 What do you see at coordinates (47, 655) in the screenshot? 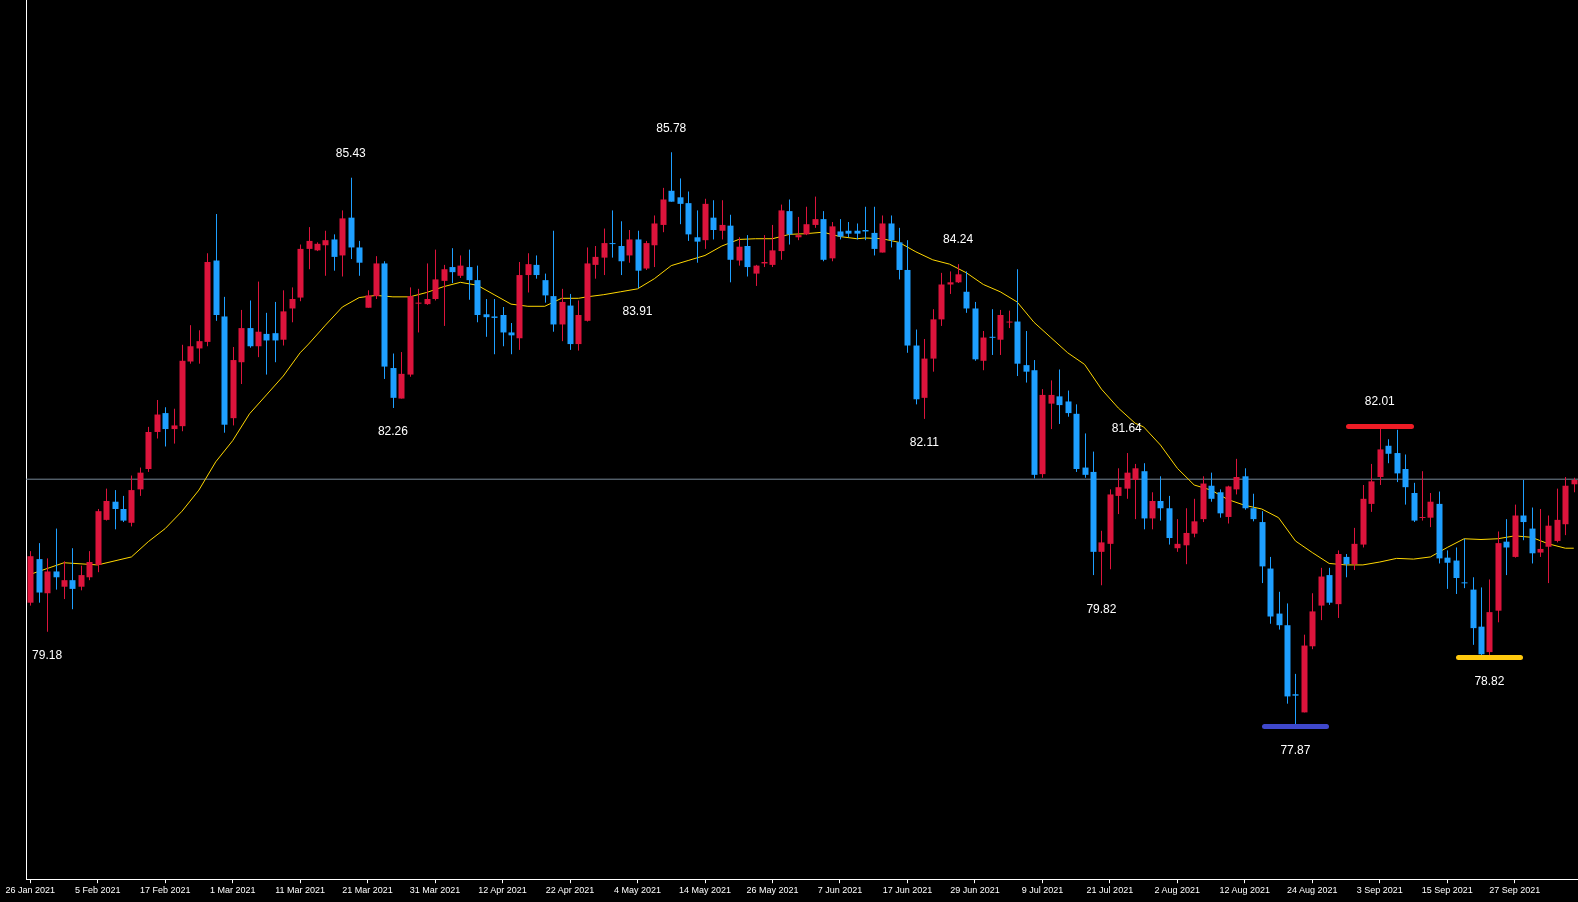
I see `annotation: 79.18` at bounding box center [47, 655].